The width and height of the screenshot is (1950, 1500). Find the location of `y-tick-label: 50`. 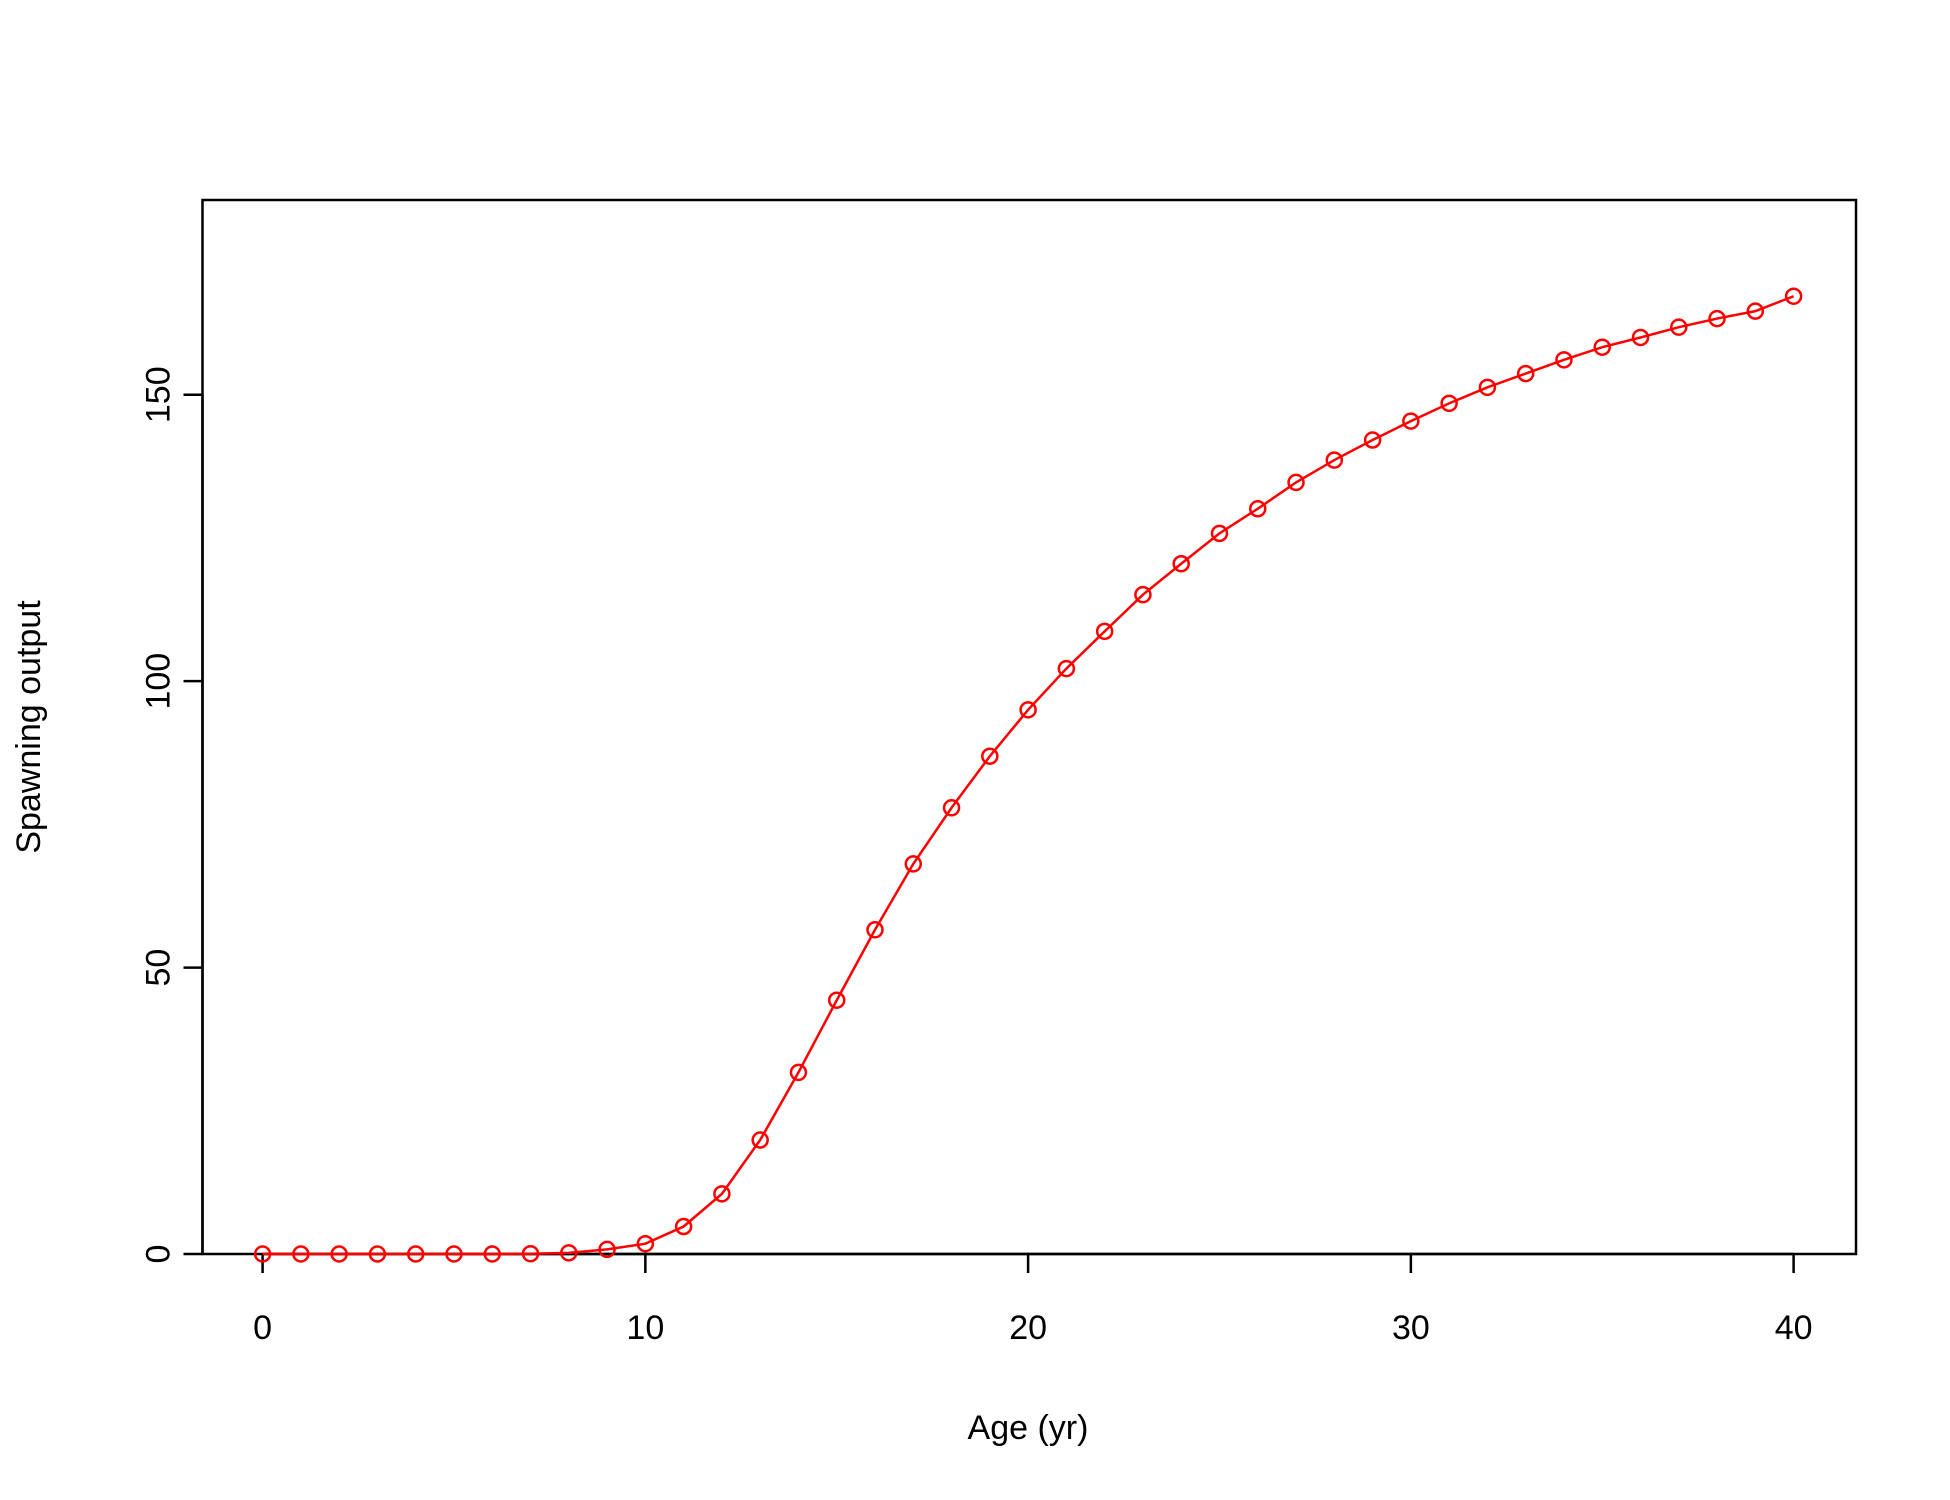

y-tick-label: 50 is located at coordinates (158, 968).